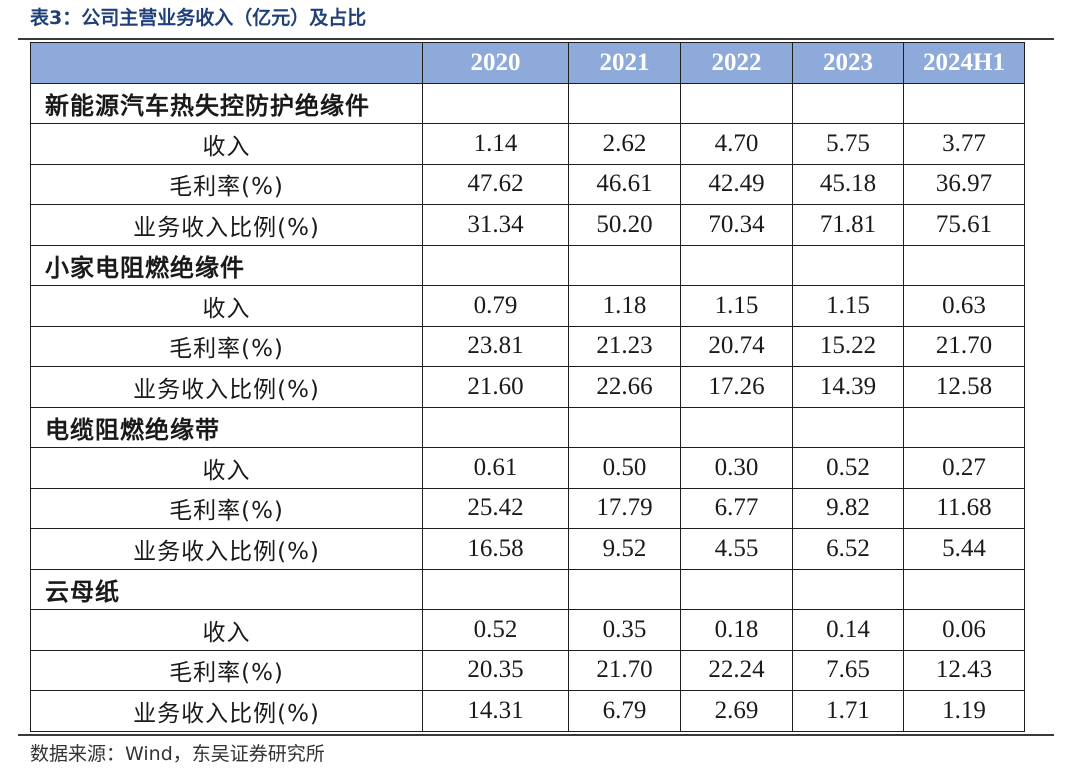  What do you see at coordinates (495, 670) in the screenshot?
I see `value-cell: 20.35` at bounding box center [495, 670].